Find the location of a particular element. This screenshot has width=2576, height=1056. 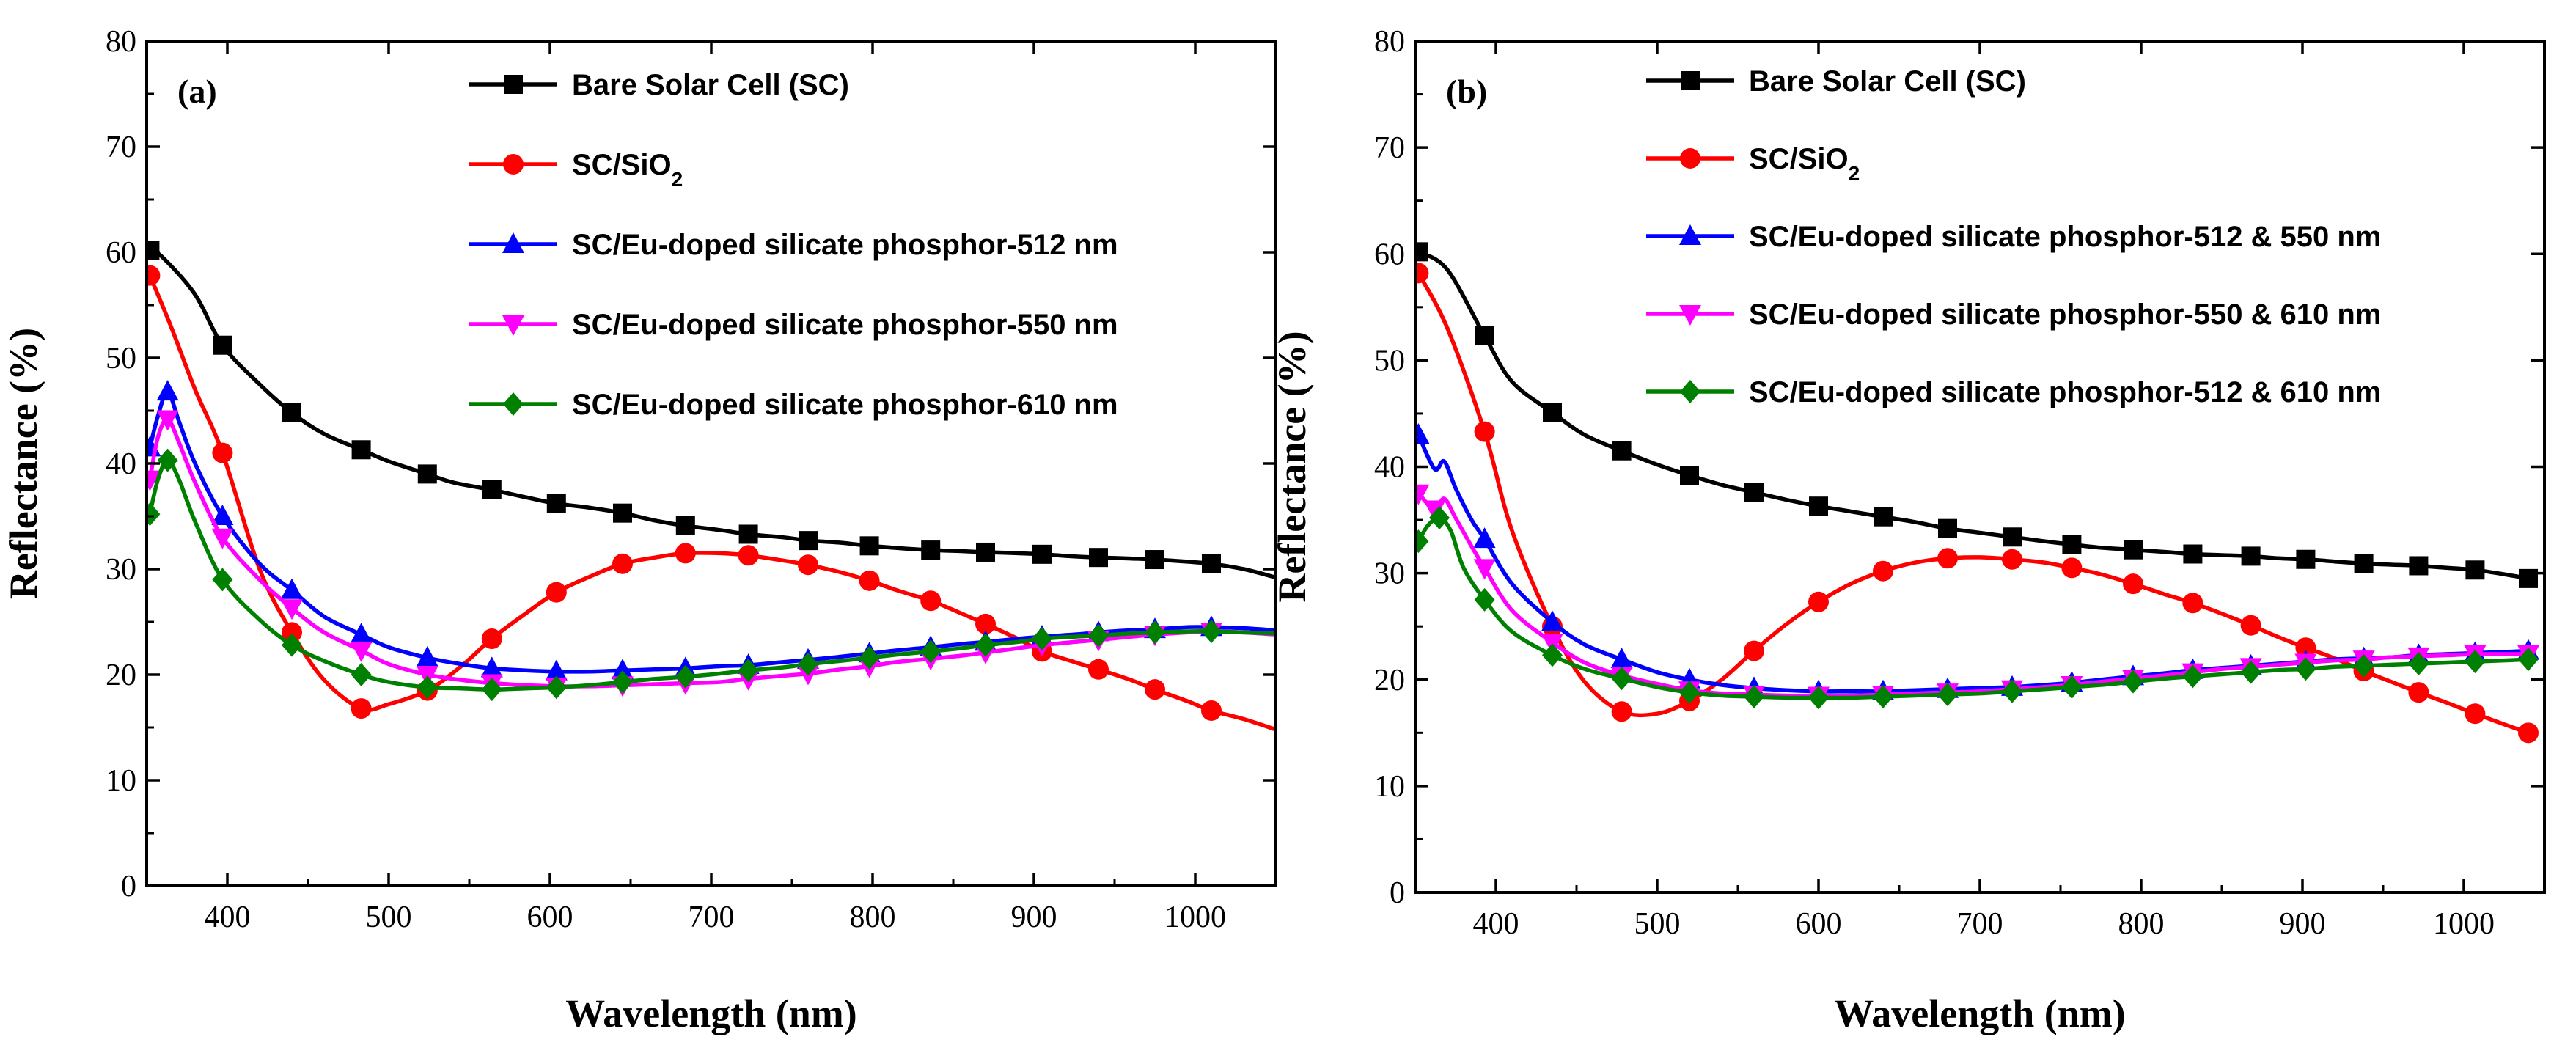

legend-label: Bare Solar Cell (SC) is located at coordinates (711, 85).